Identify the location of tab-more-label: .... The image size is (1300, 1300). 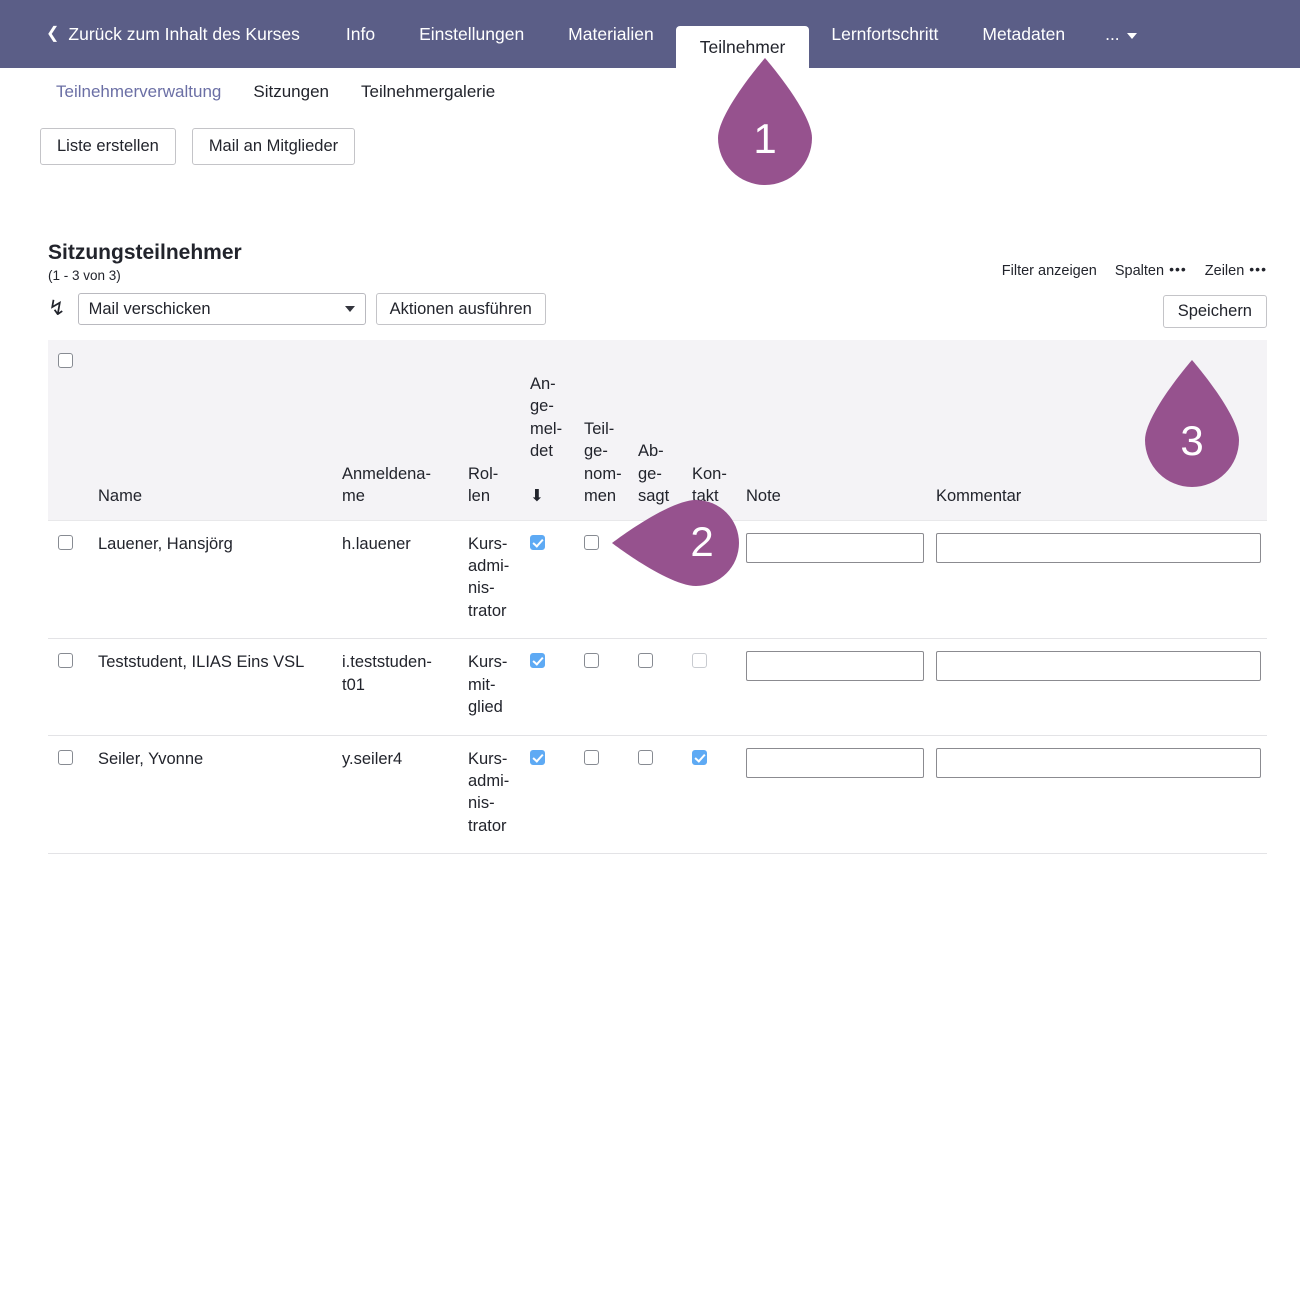
(1112, 33).